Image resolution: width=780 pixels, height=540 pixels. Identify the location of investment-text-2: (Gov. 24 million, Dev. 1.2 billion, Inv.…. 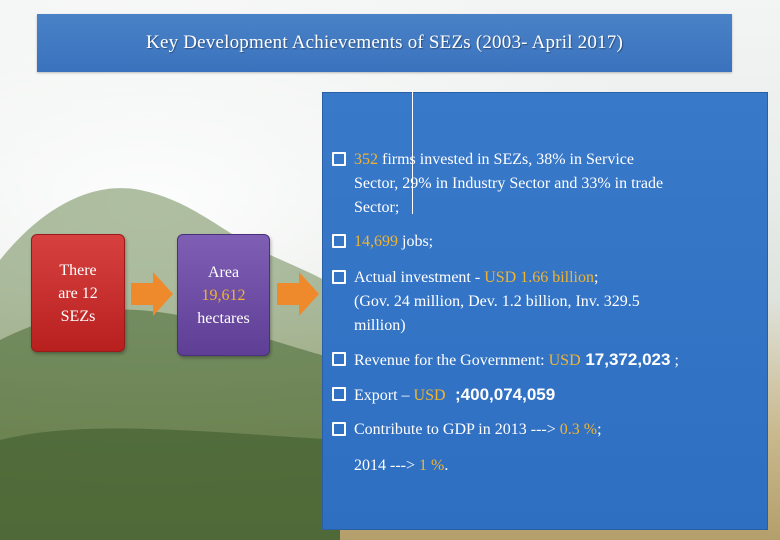
(497, 301).